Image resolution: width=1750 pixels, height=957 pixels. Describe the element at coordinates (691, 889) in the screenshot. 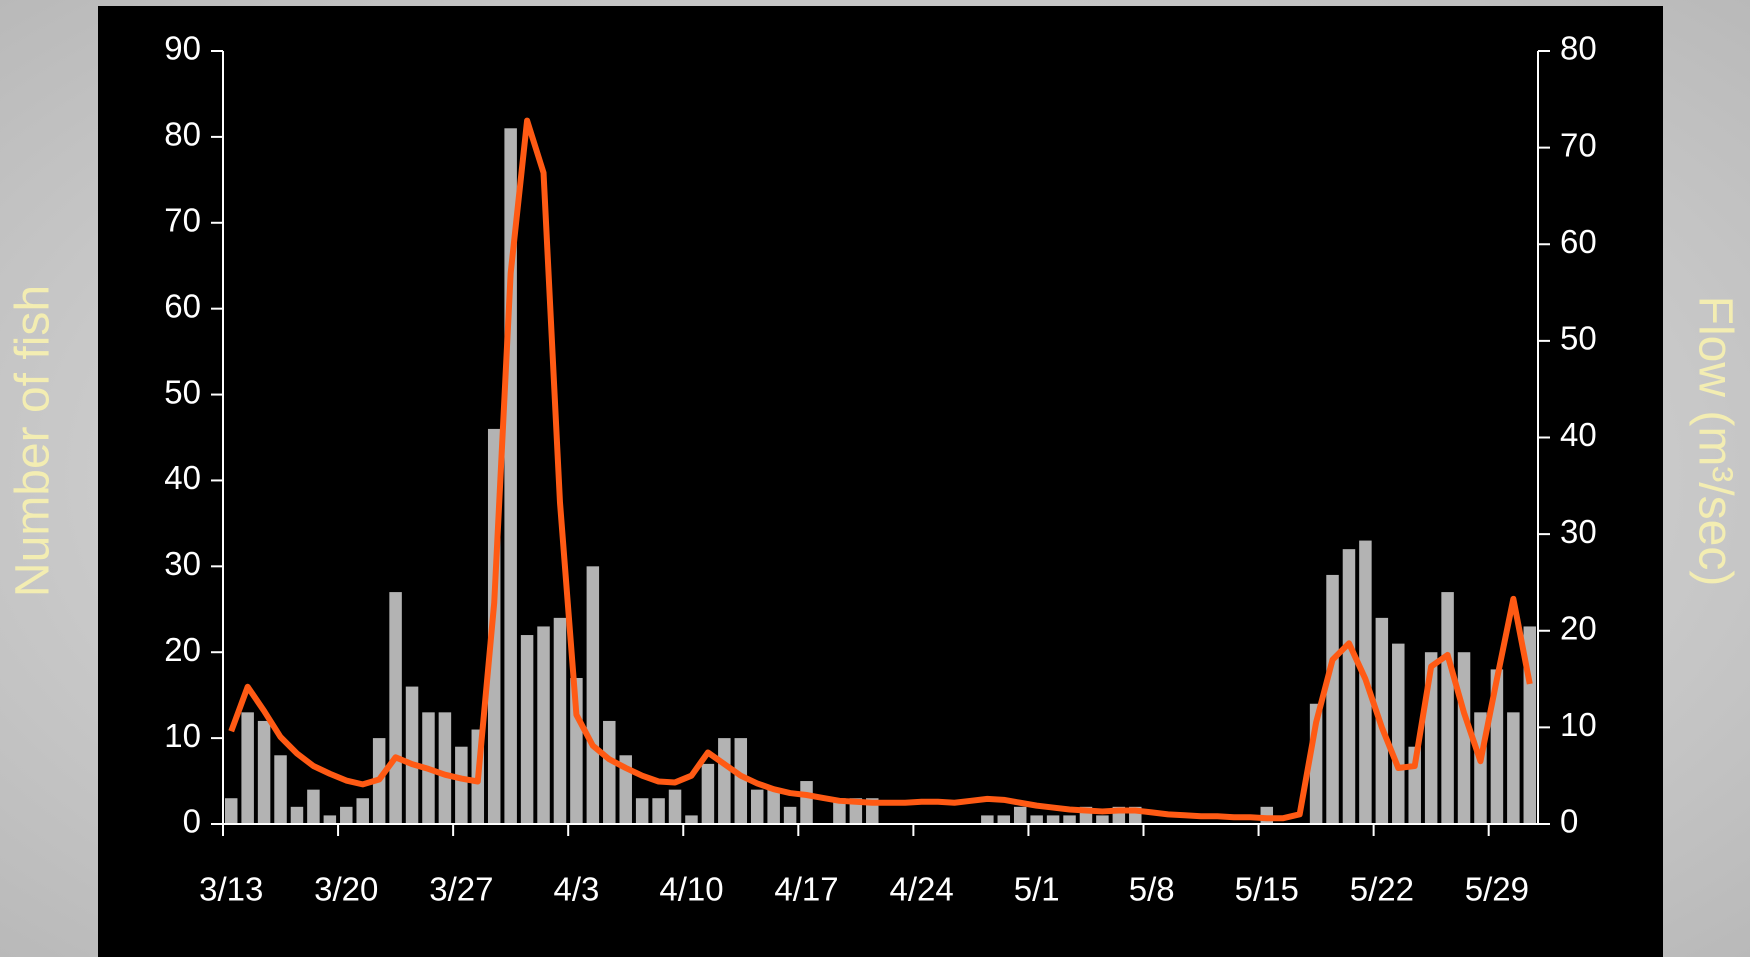

I see `x-tick-label: 4/10` at that location.